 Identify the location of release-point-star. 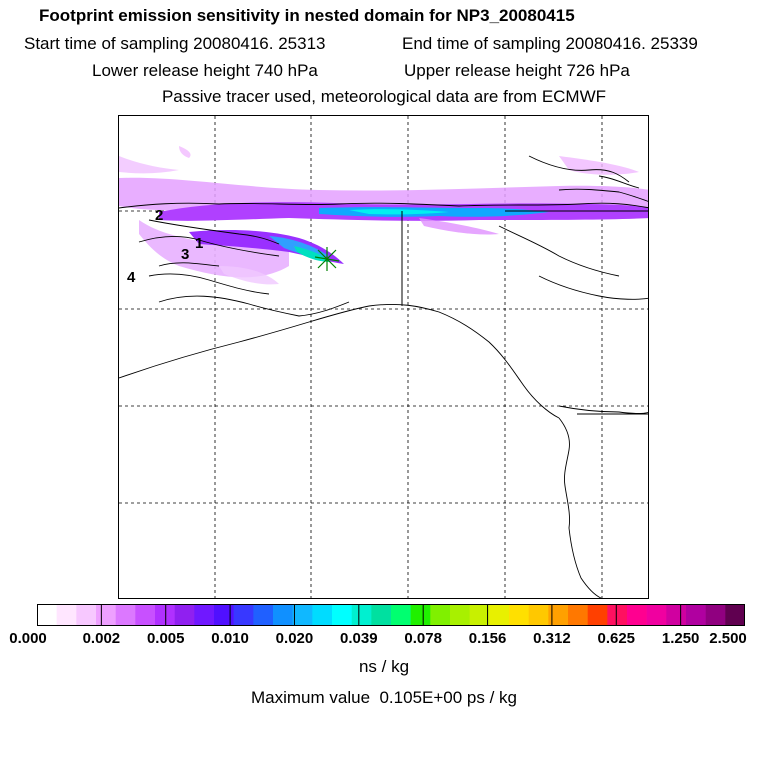
(327, 259).